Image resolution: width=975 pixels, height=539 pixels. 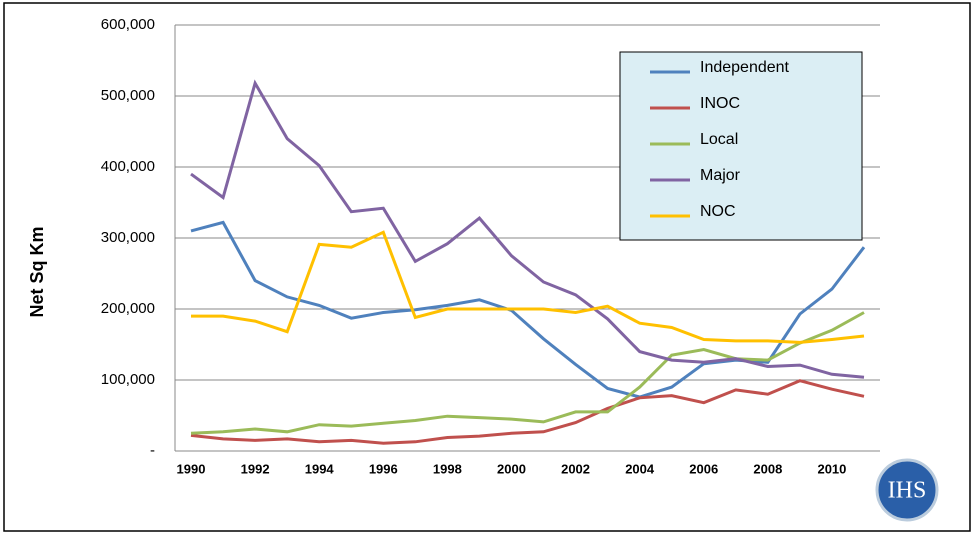 I want to click on legend-label: Independent, so click(x=745, y=67).